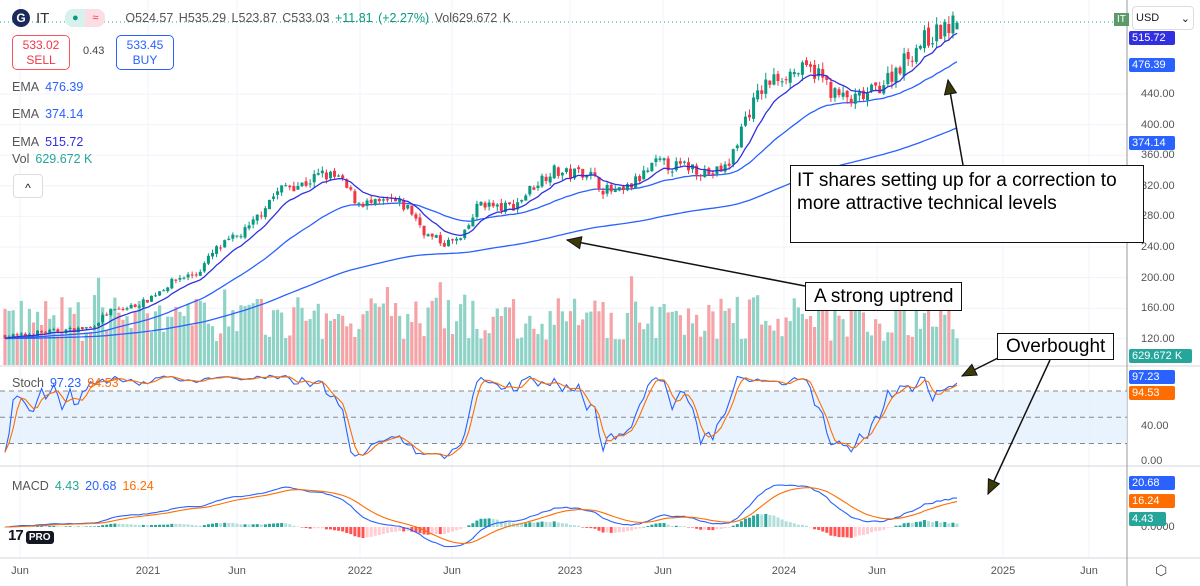 This screenshot has height=586, width=1200. Describe the element at coordinates (1163, 18) in the screenshot. I see `currency-select: USD ⌄` at that location.